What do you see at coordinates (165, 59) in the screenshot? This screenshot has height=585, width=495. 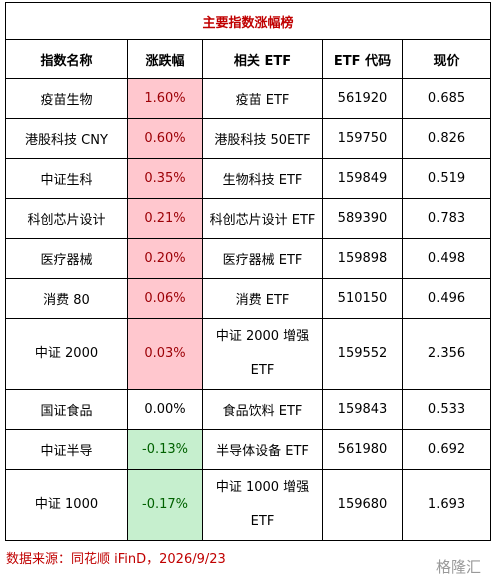 I see `column-header: 涨跌幅` at bounding box center [165, 59].